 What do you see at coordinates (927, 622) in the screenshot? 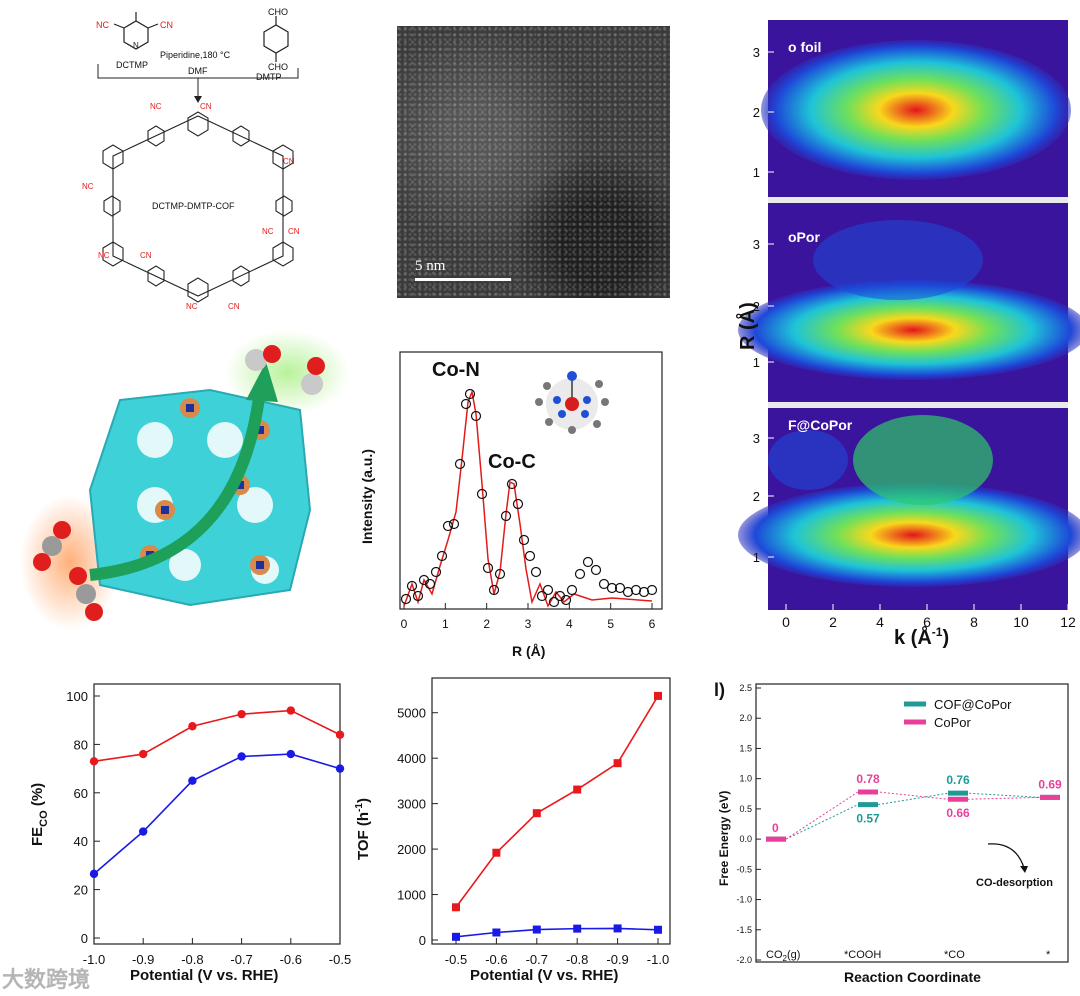
I see `wt-xtick-label: 6` at bounding box center [927, 622].